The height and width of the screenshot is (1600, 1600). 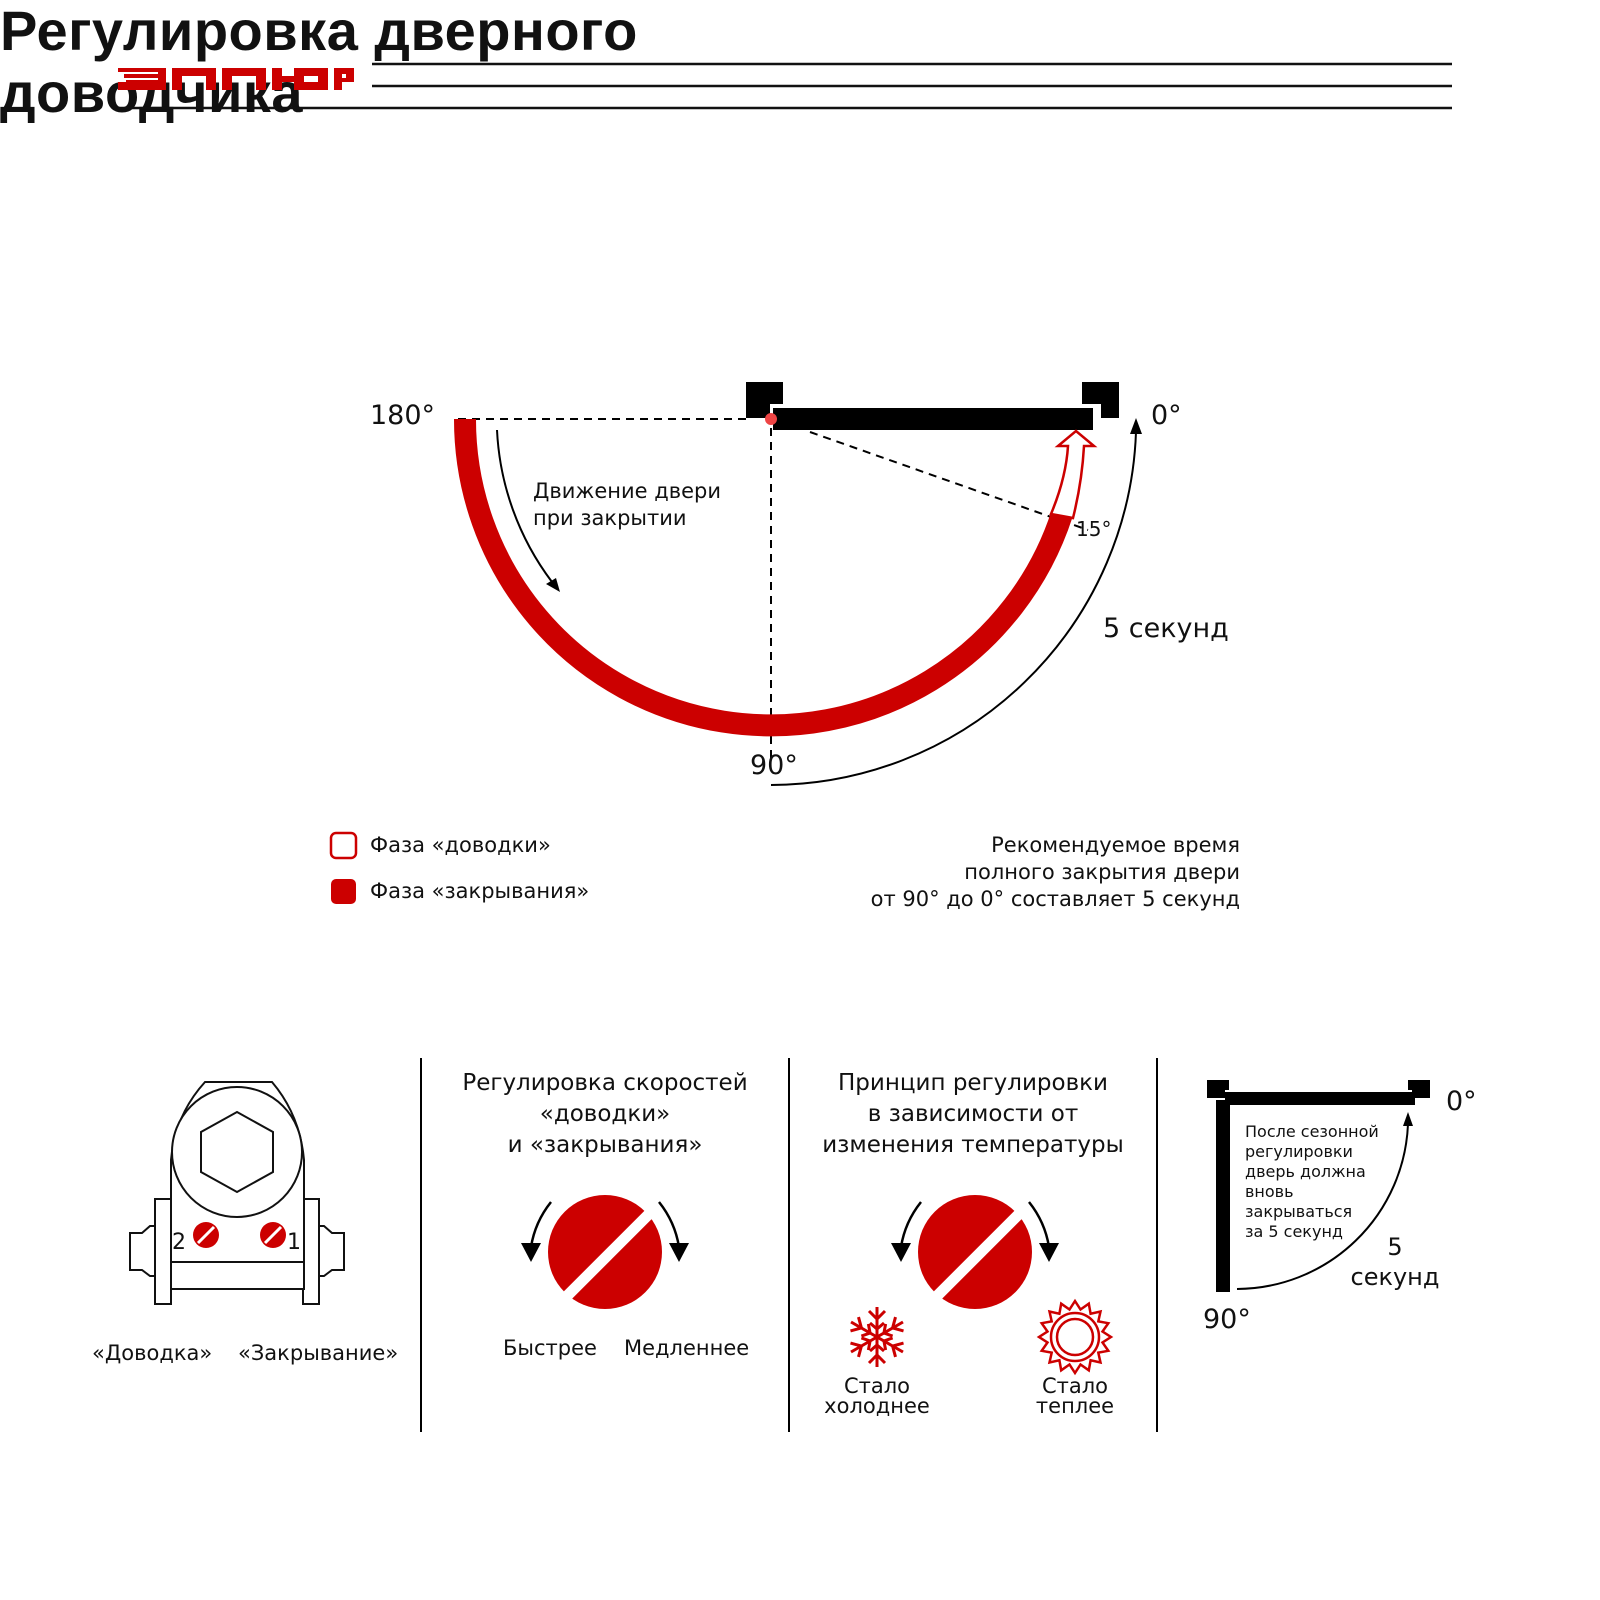 What do you see at coordinates (1166, 628) in the screenshot?
I see `time-label: 5 секунд` at bounding box center [1166, 628].